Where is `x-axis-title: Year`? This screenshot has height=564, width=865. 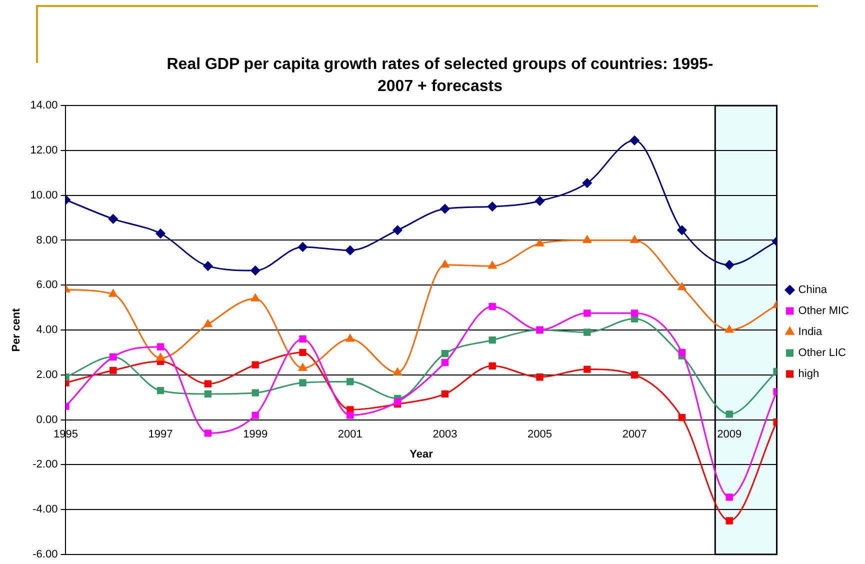
x-axis-title: Year is located at coordinates (422, 454).